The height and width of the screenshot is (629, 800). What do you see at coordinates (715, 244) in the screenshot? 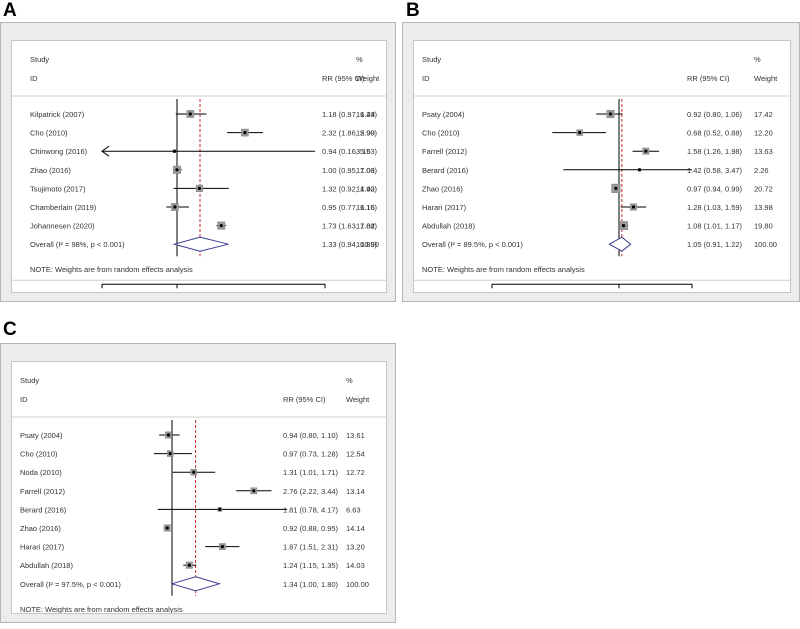
I see `overall-ci: 1.05 (0.91, 1.22)` at bounding box center [715, 244].